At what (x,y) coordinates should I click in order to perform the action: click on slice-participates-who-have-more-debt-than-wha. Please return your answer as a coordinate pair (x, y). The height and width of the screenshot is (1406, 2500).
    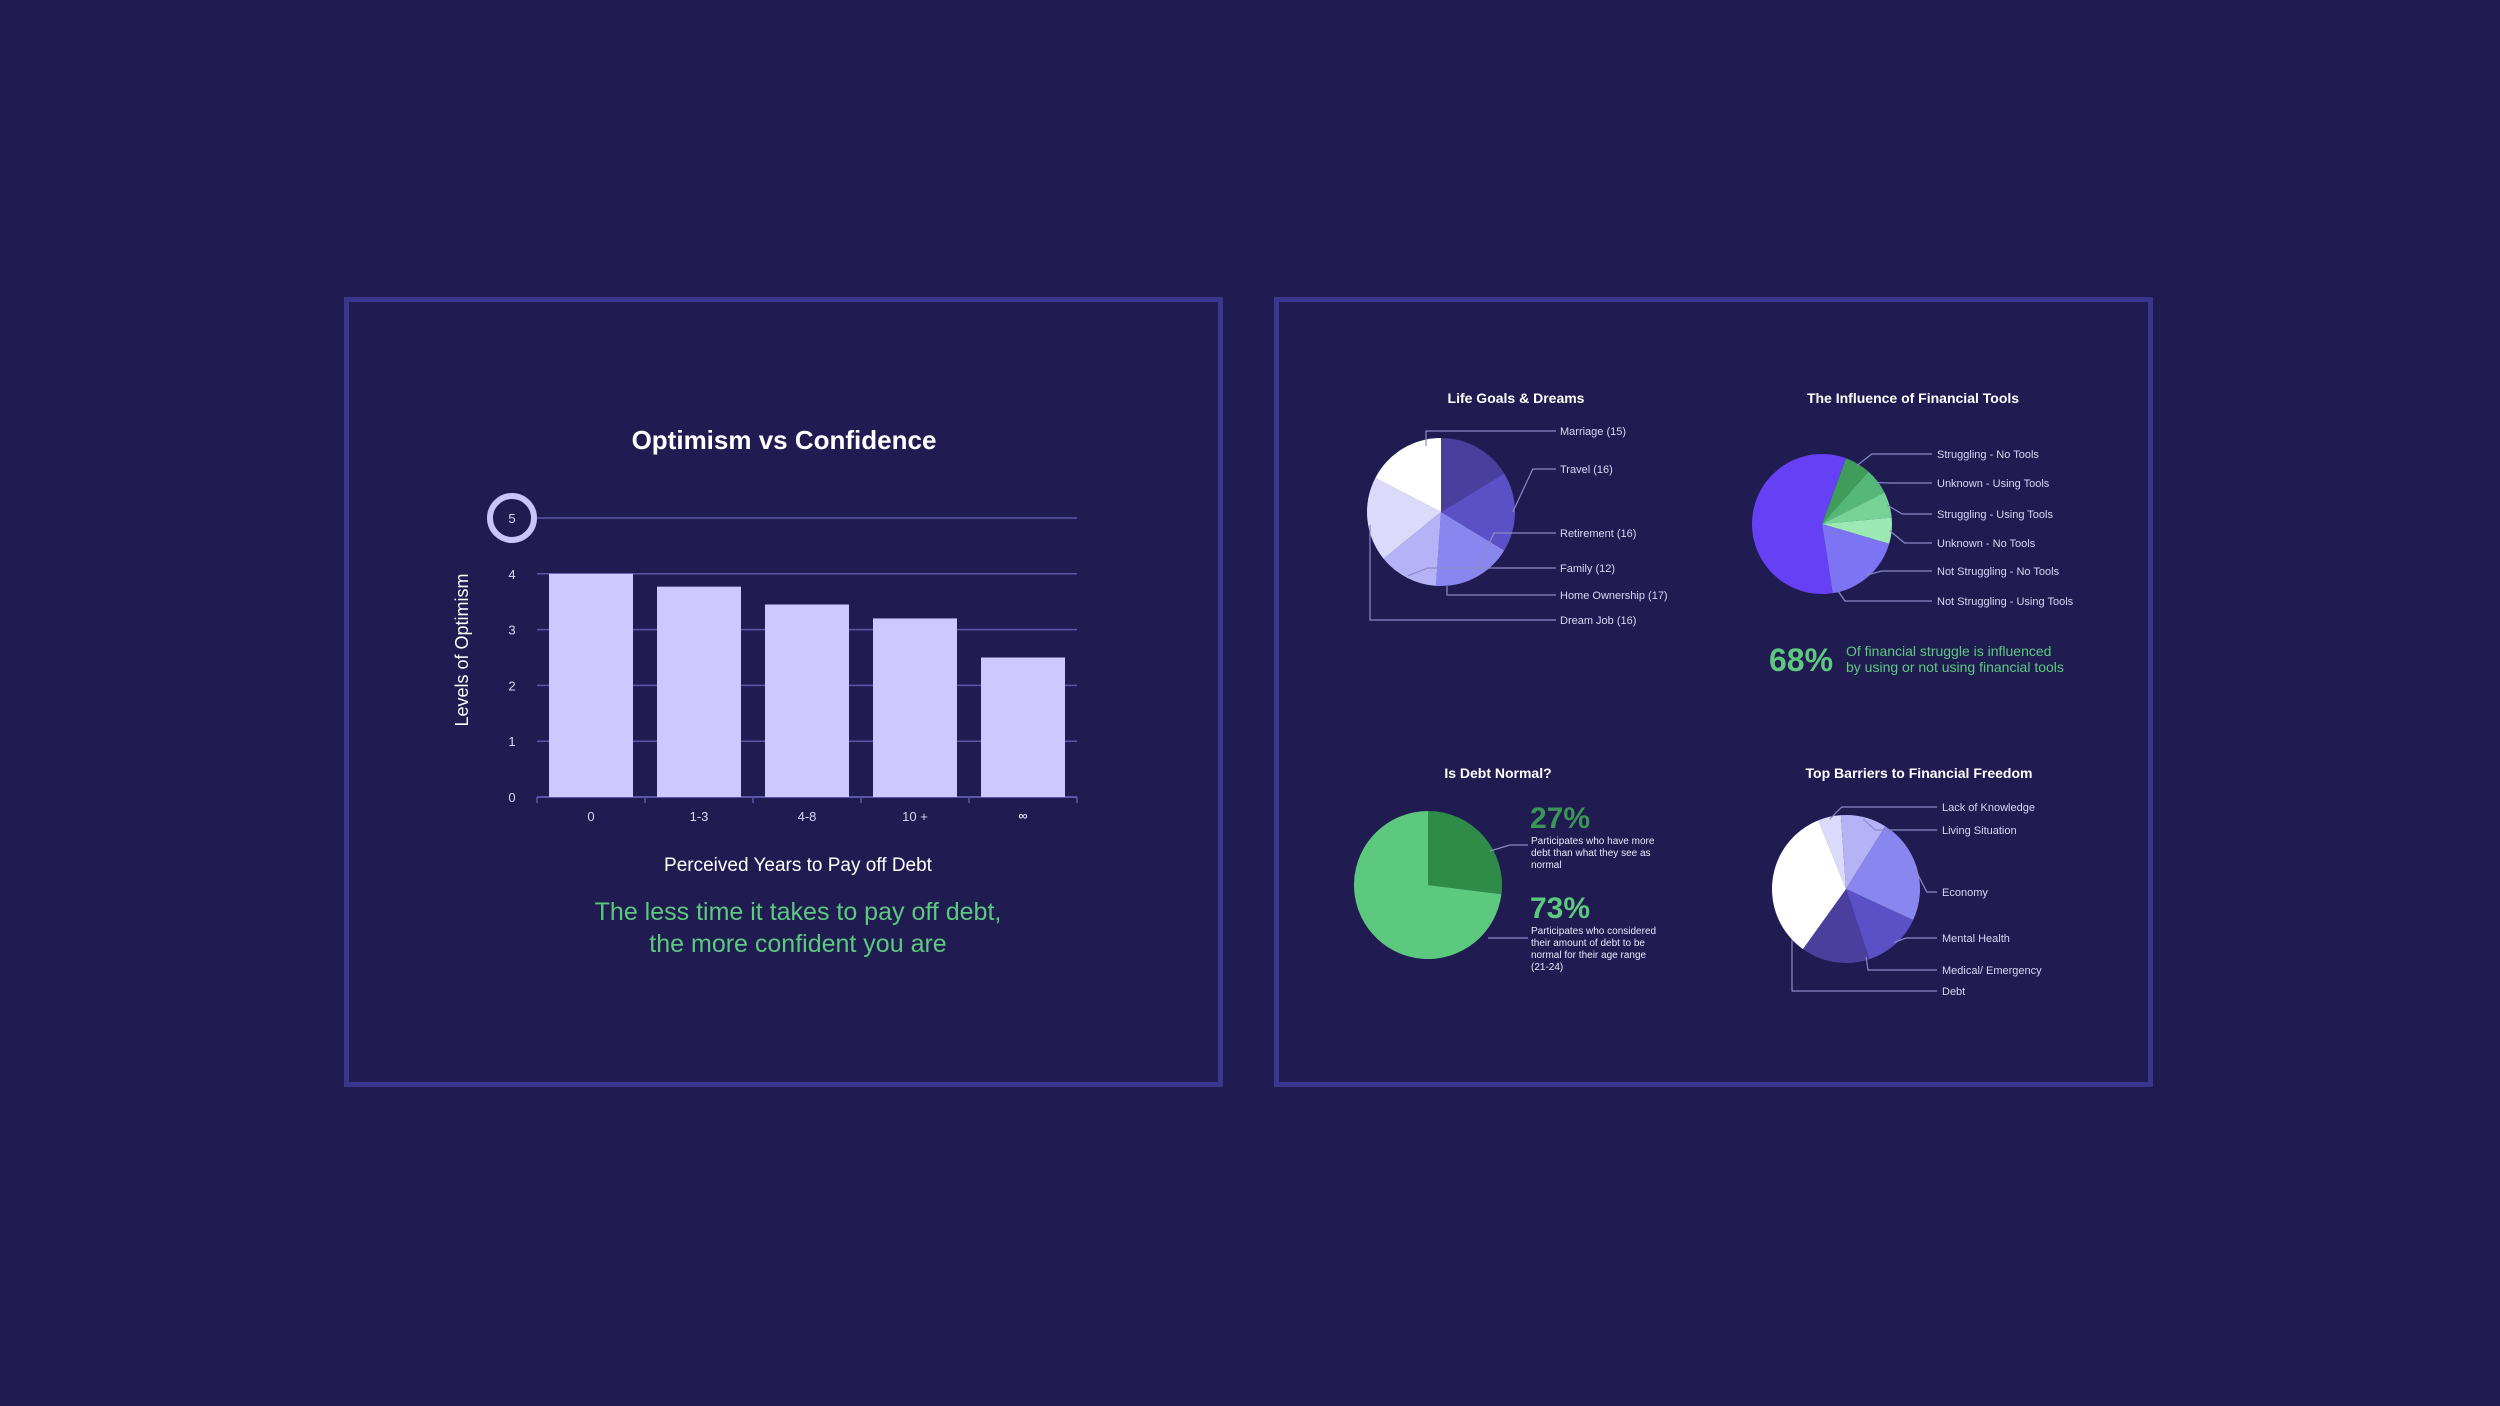
    Looking at the image, I should click on (1465, 853).